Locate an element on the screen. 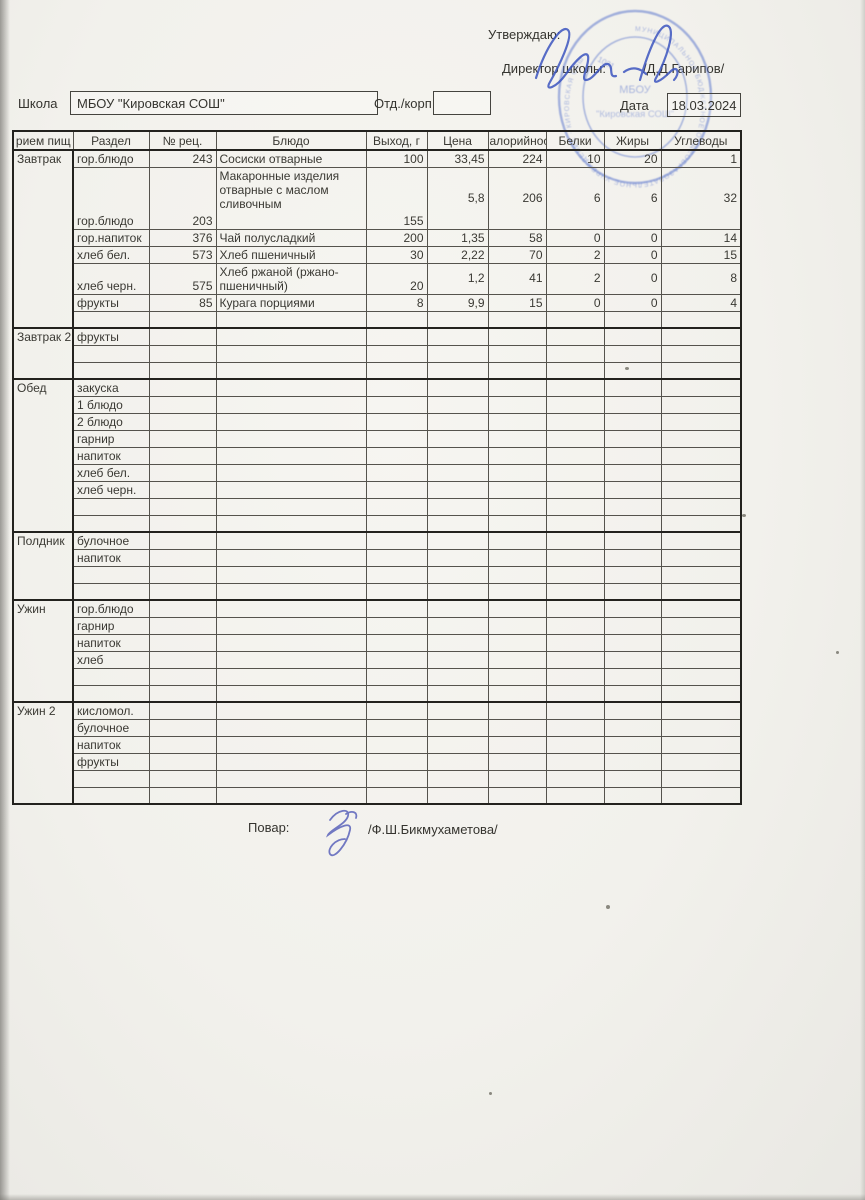 This screenshot has height=1200, width=865. cell-carb: 14 is located at coordinates (701, 237).